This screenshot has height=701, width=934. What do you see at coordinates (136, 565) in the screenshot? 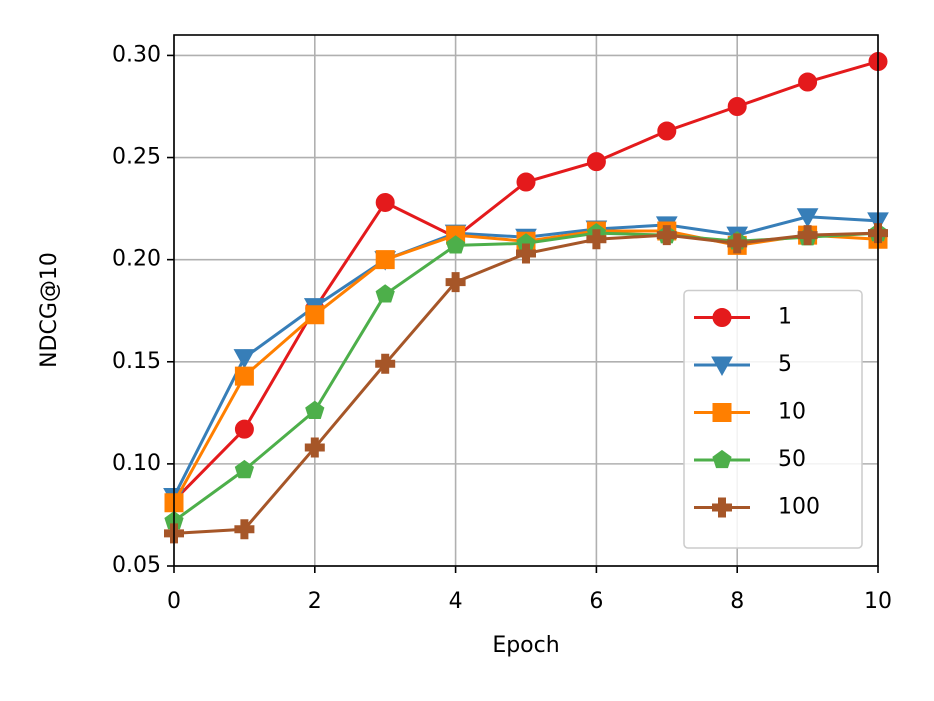
I see `y-tick-label: 0.05` at bounding box center [136, 565].